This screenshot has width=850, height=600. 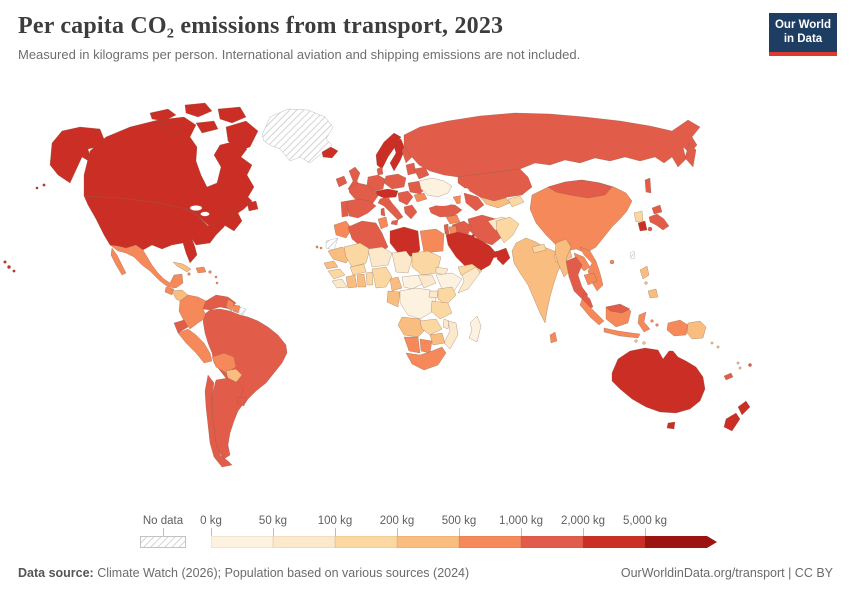 I want to click on map-region-kamchatka, so click(x=690, y=155).